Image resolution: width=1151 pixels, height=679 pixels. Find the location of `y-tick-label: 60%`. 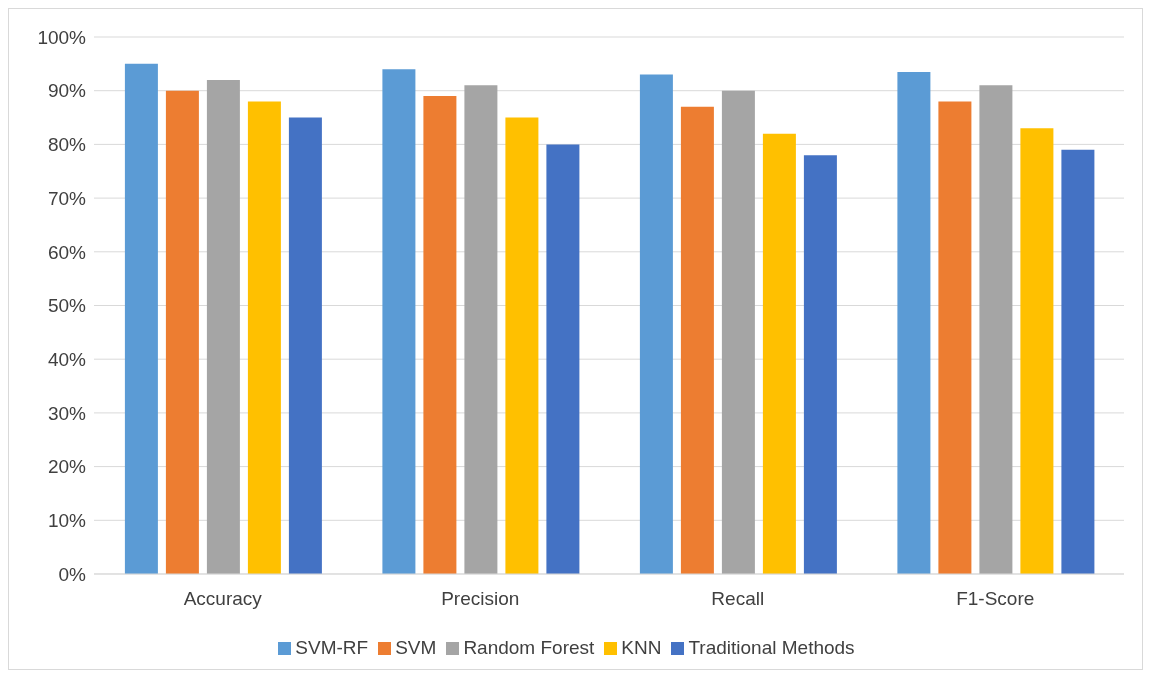

y-tick-label: 60% is located at coordinates (67, 252).